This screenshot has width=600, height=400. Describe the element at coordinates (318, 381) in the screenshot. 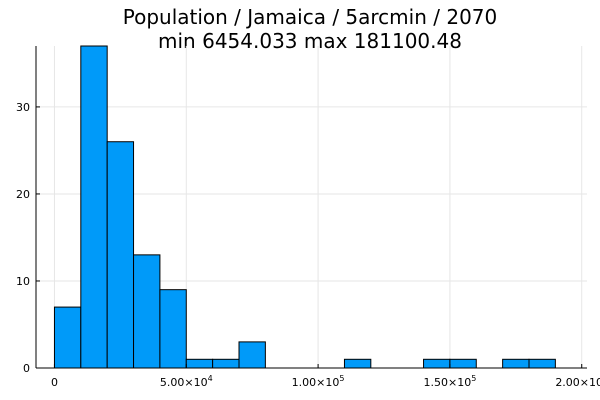

I see `x-tick-label-2: 1.00×10⁵` at that location.